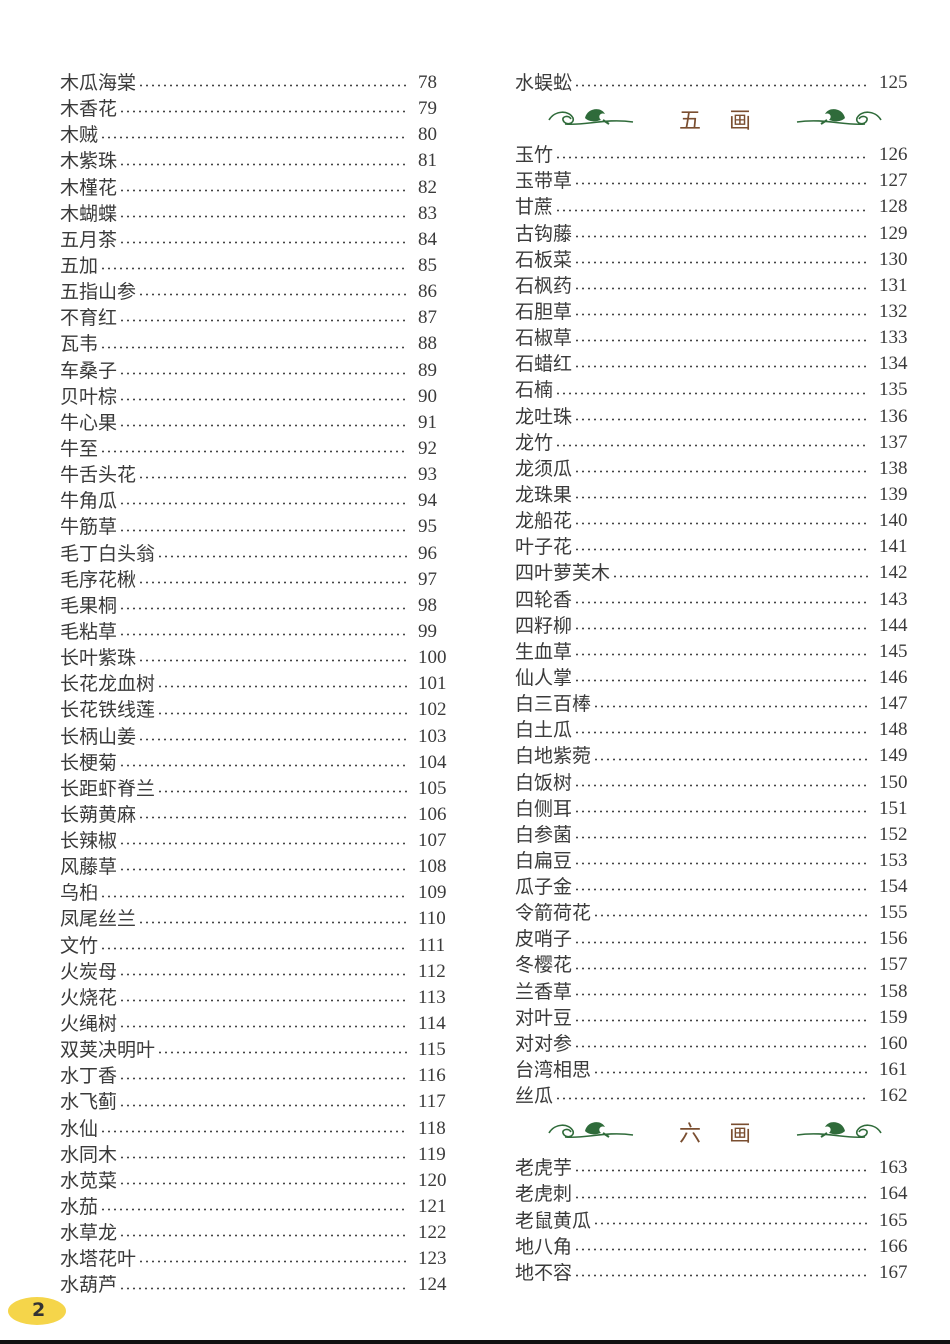 This screenshot has width=950, height=1344. I want to click on entry-page: 148, so click(893, 730).